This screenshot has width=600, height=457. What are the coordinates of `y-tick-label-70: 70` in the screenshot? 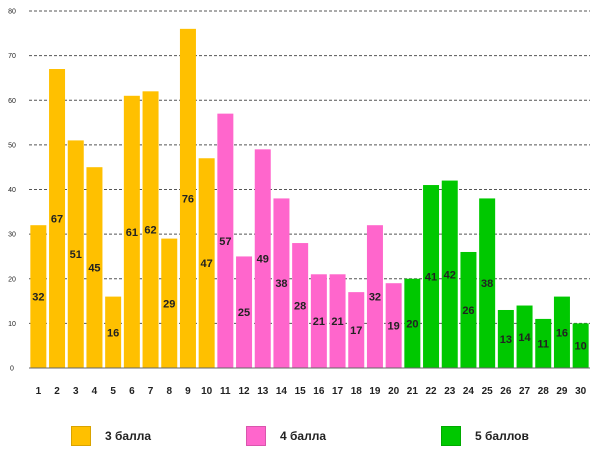 It's located at (12, 56).